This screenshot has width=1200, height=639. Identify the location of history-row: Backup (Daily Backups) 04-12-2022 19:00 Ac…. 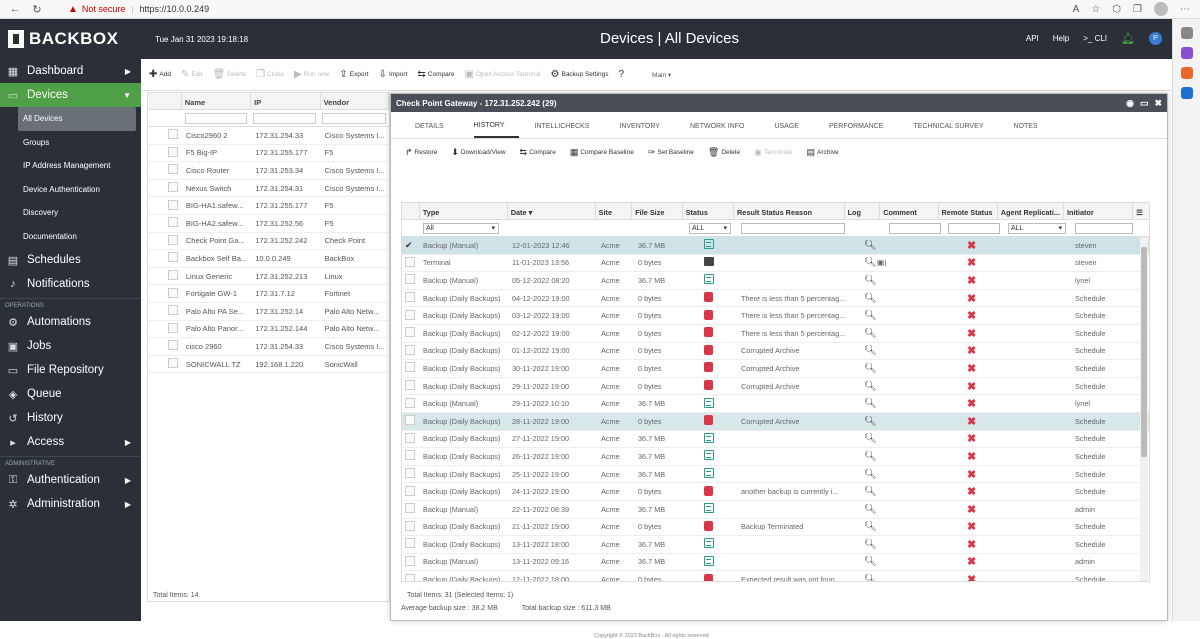
(775, 299).